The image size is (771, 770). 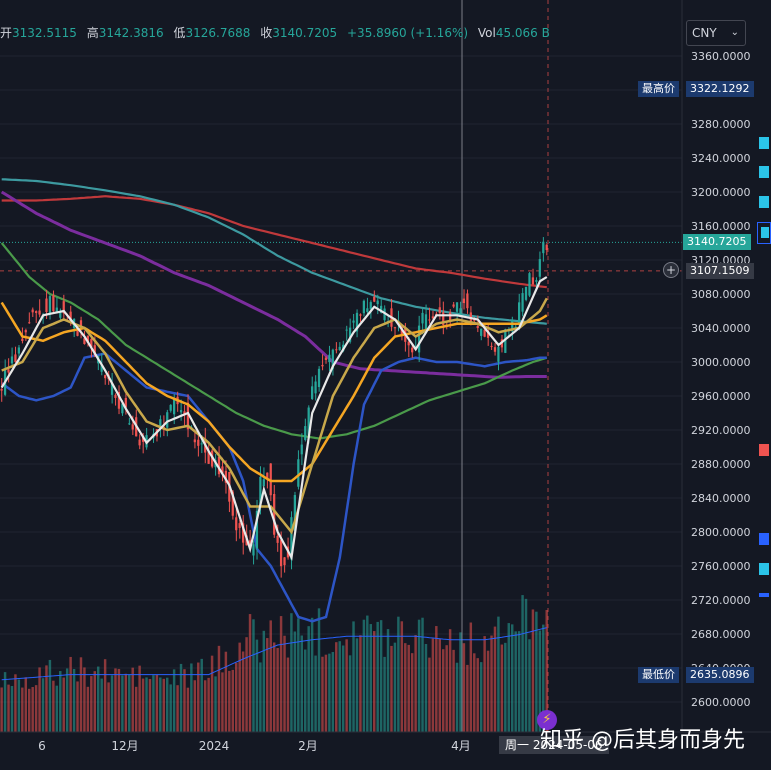 What do you see at coordinates (547, 720) in the screenshot?
I see `zhihu-lightning-icon: ⚡` at bounding box center [547, 720].